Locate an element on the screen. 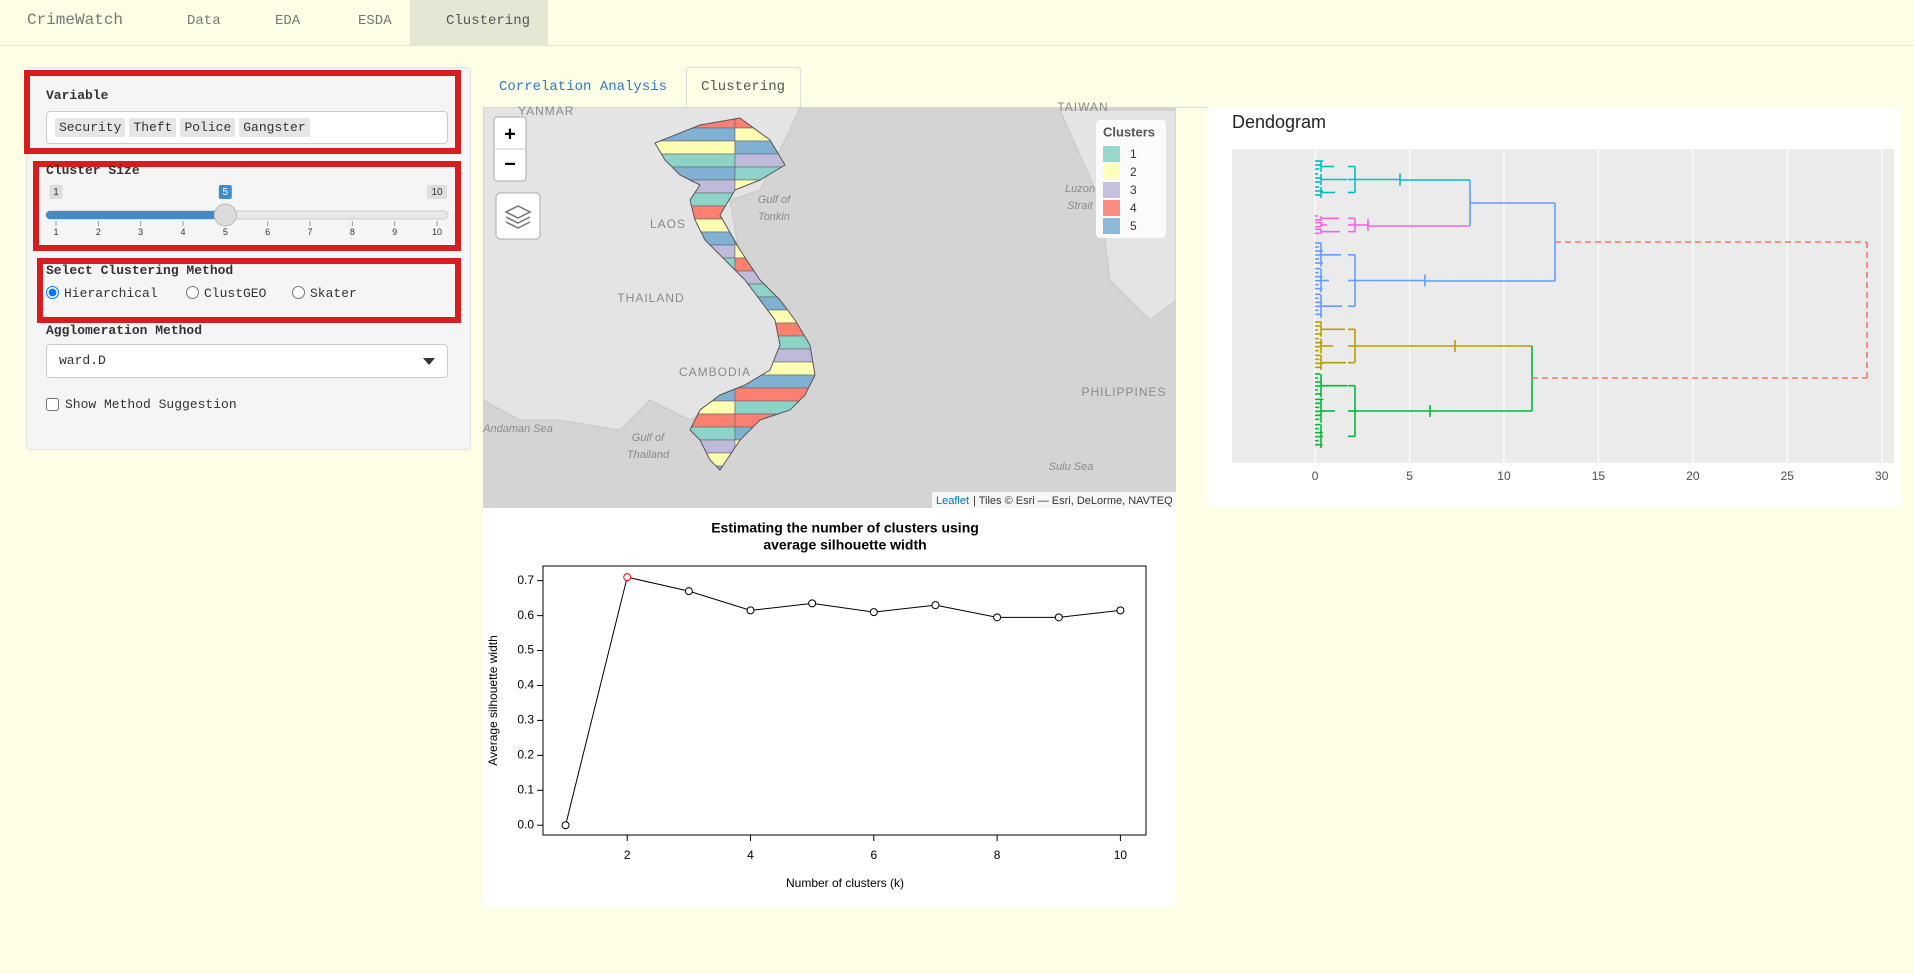  map-label: Andaman Sea is located at coordinates (517, 429).